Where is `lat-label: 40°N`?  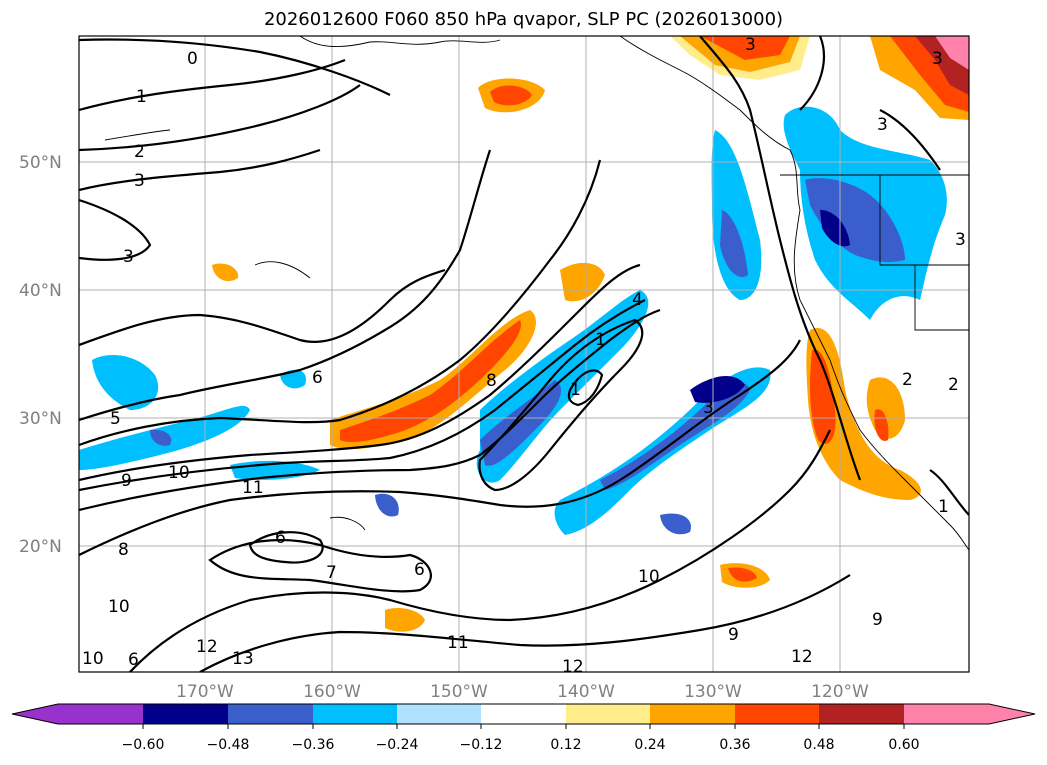 lat-label: 40°N is located at coordinates (40, 291).